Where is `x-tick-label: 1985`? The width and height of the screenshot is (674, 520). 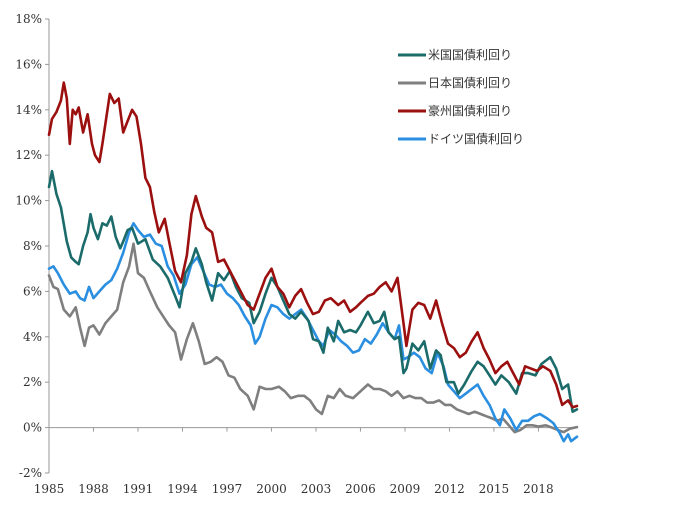
x-tick-label: 1985 is located at coordinates (49, 489).